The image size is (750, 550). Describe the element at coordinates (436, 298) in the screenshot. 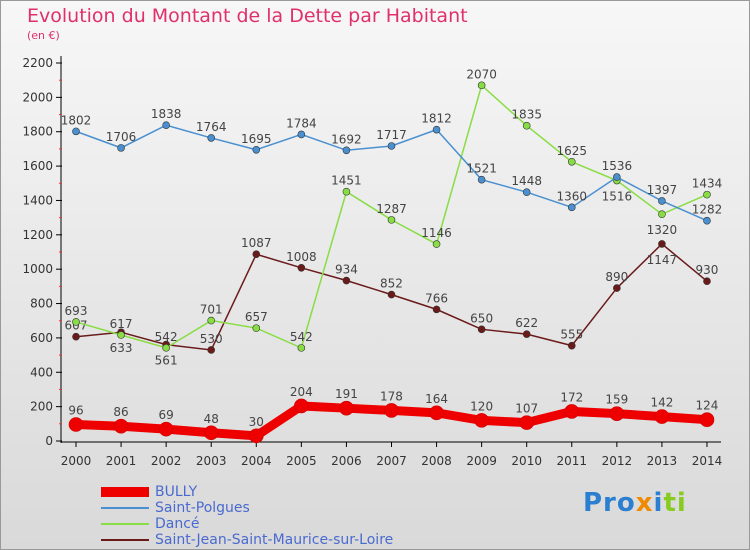

I see `data-label: 766` at that location.